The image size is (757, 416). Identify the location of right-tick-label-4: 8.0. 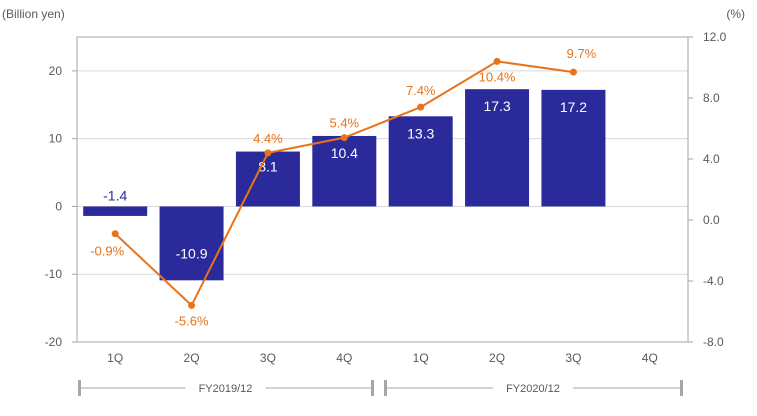
(711, 98).